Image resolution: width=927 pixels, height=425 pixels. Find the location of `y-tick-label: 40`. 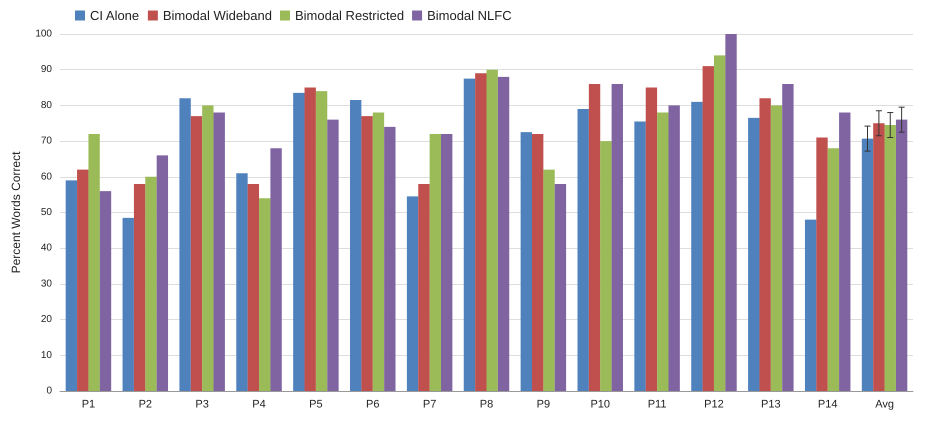

y-tick-label: 40 is located at coordinates (46, 248).